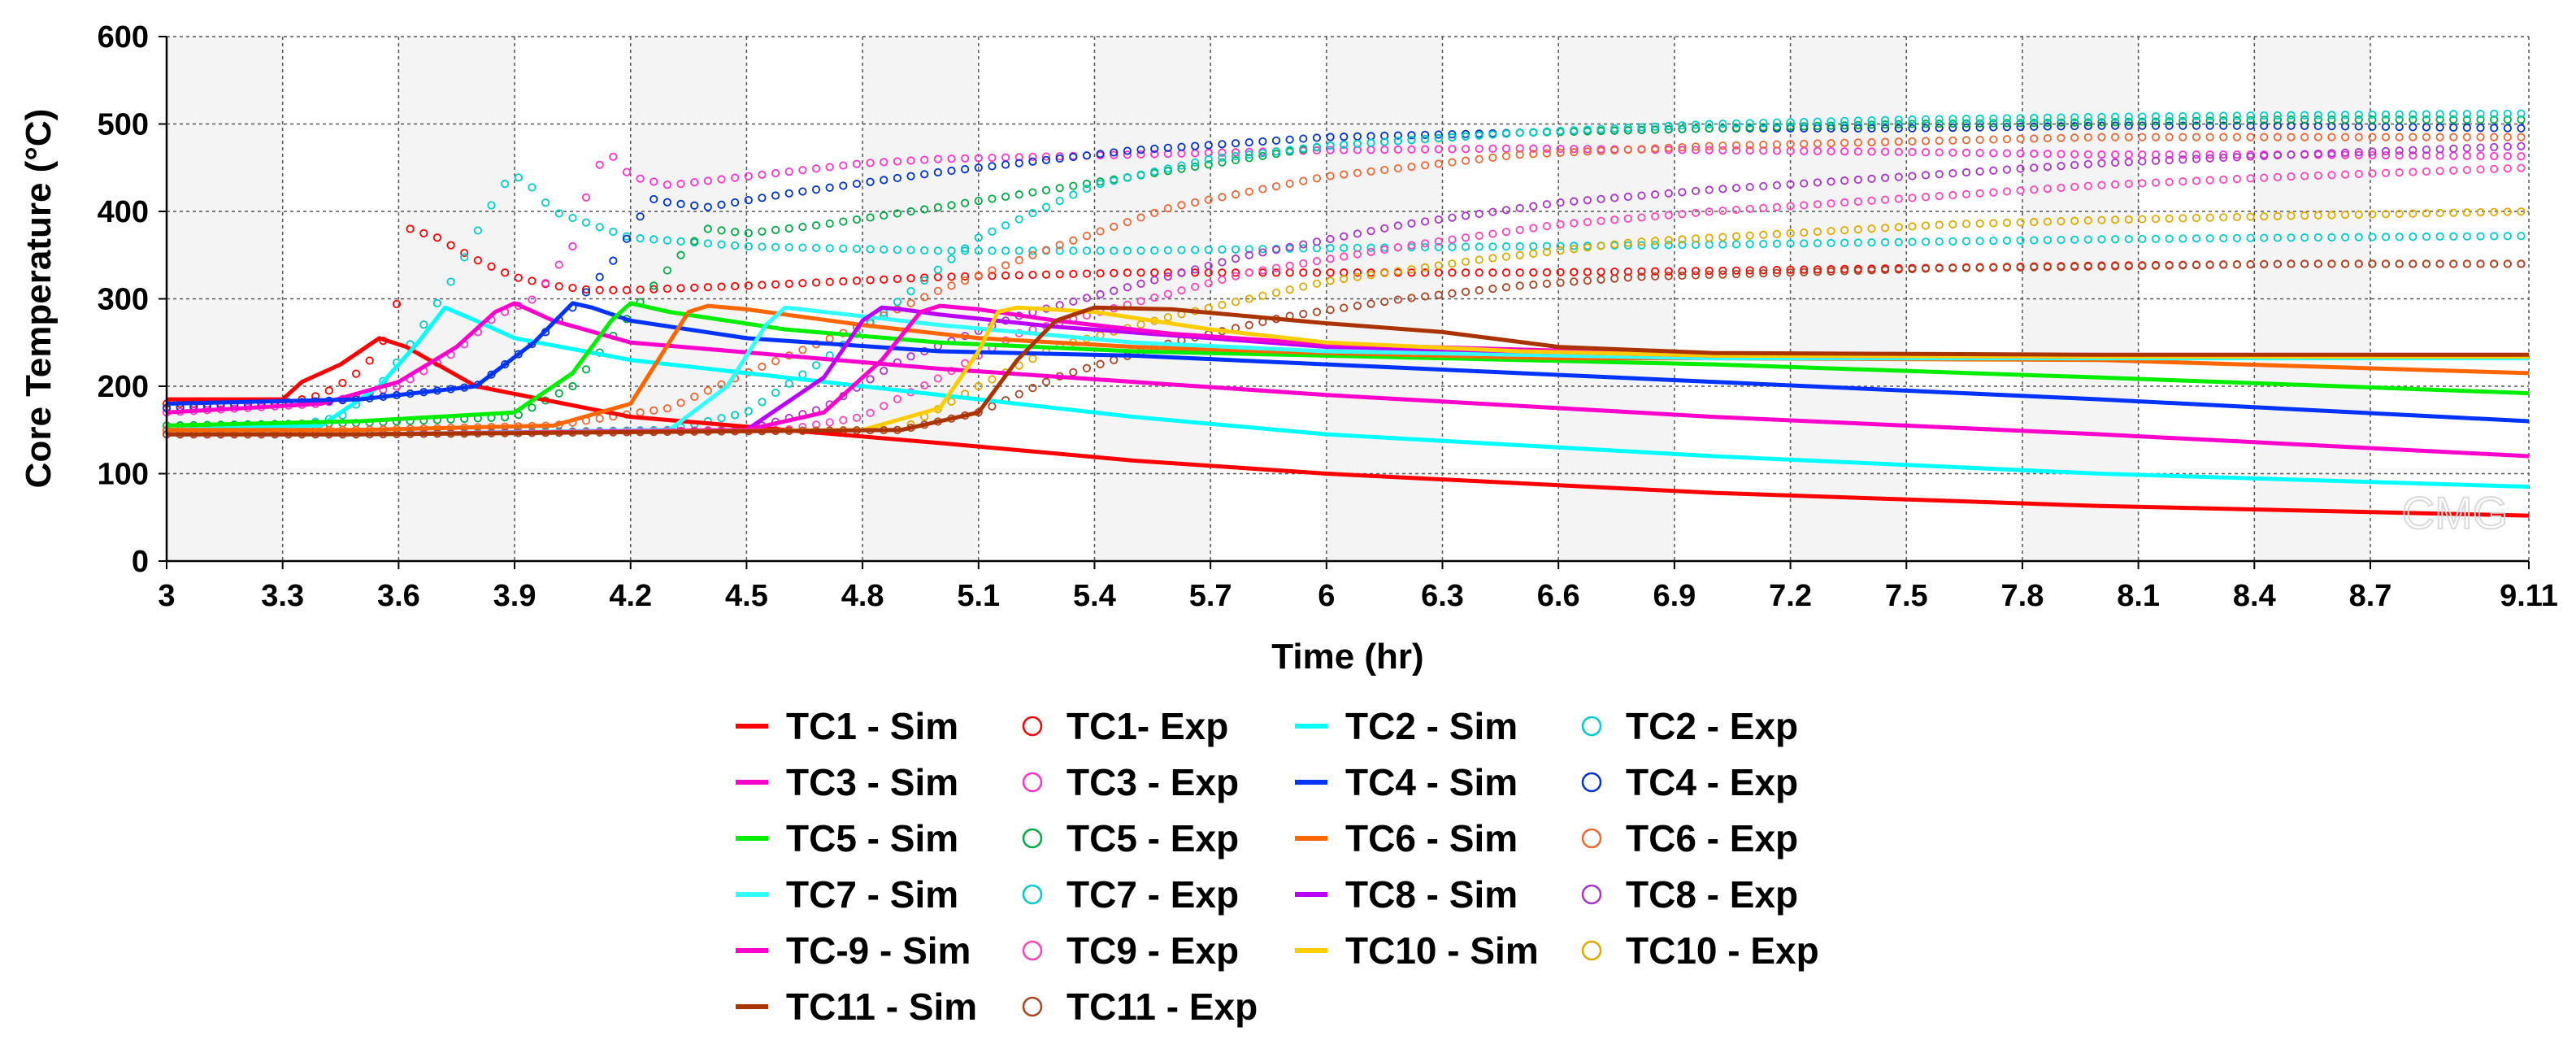  I want to click on legend-item: TC10 - Exp, so click(1700, 950).